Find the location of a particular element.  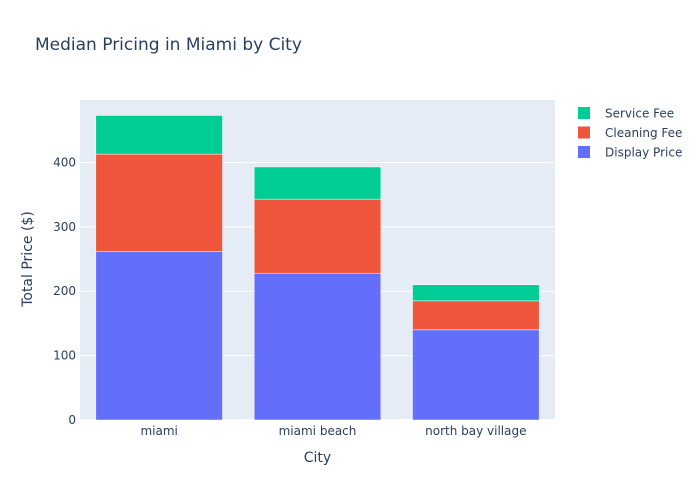

x-axis-title: City is located at coordinates (317, 458).